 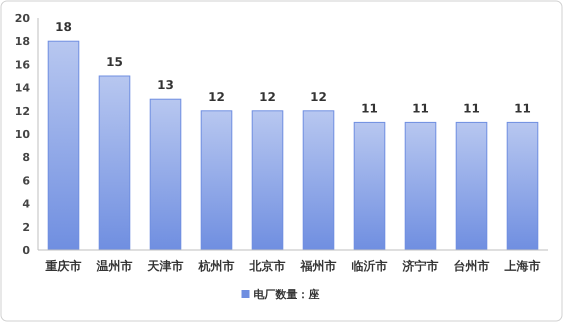 What do you see at coordinates (22, 111) in the screenshot?
I see `y-tick-label: 12` at bounding box center [22, 111].